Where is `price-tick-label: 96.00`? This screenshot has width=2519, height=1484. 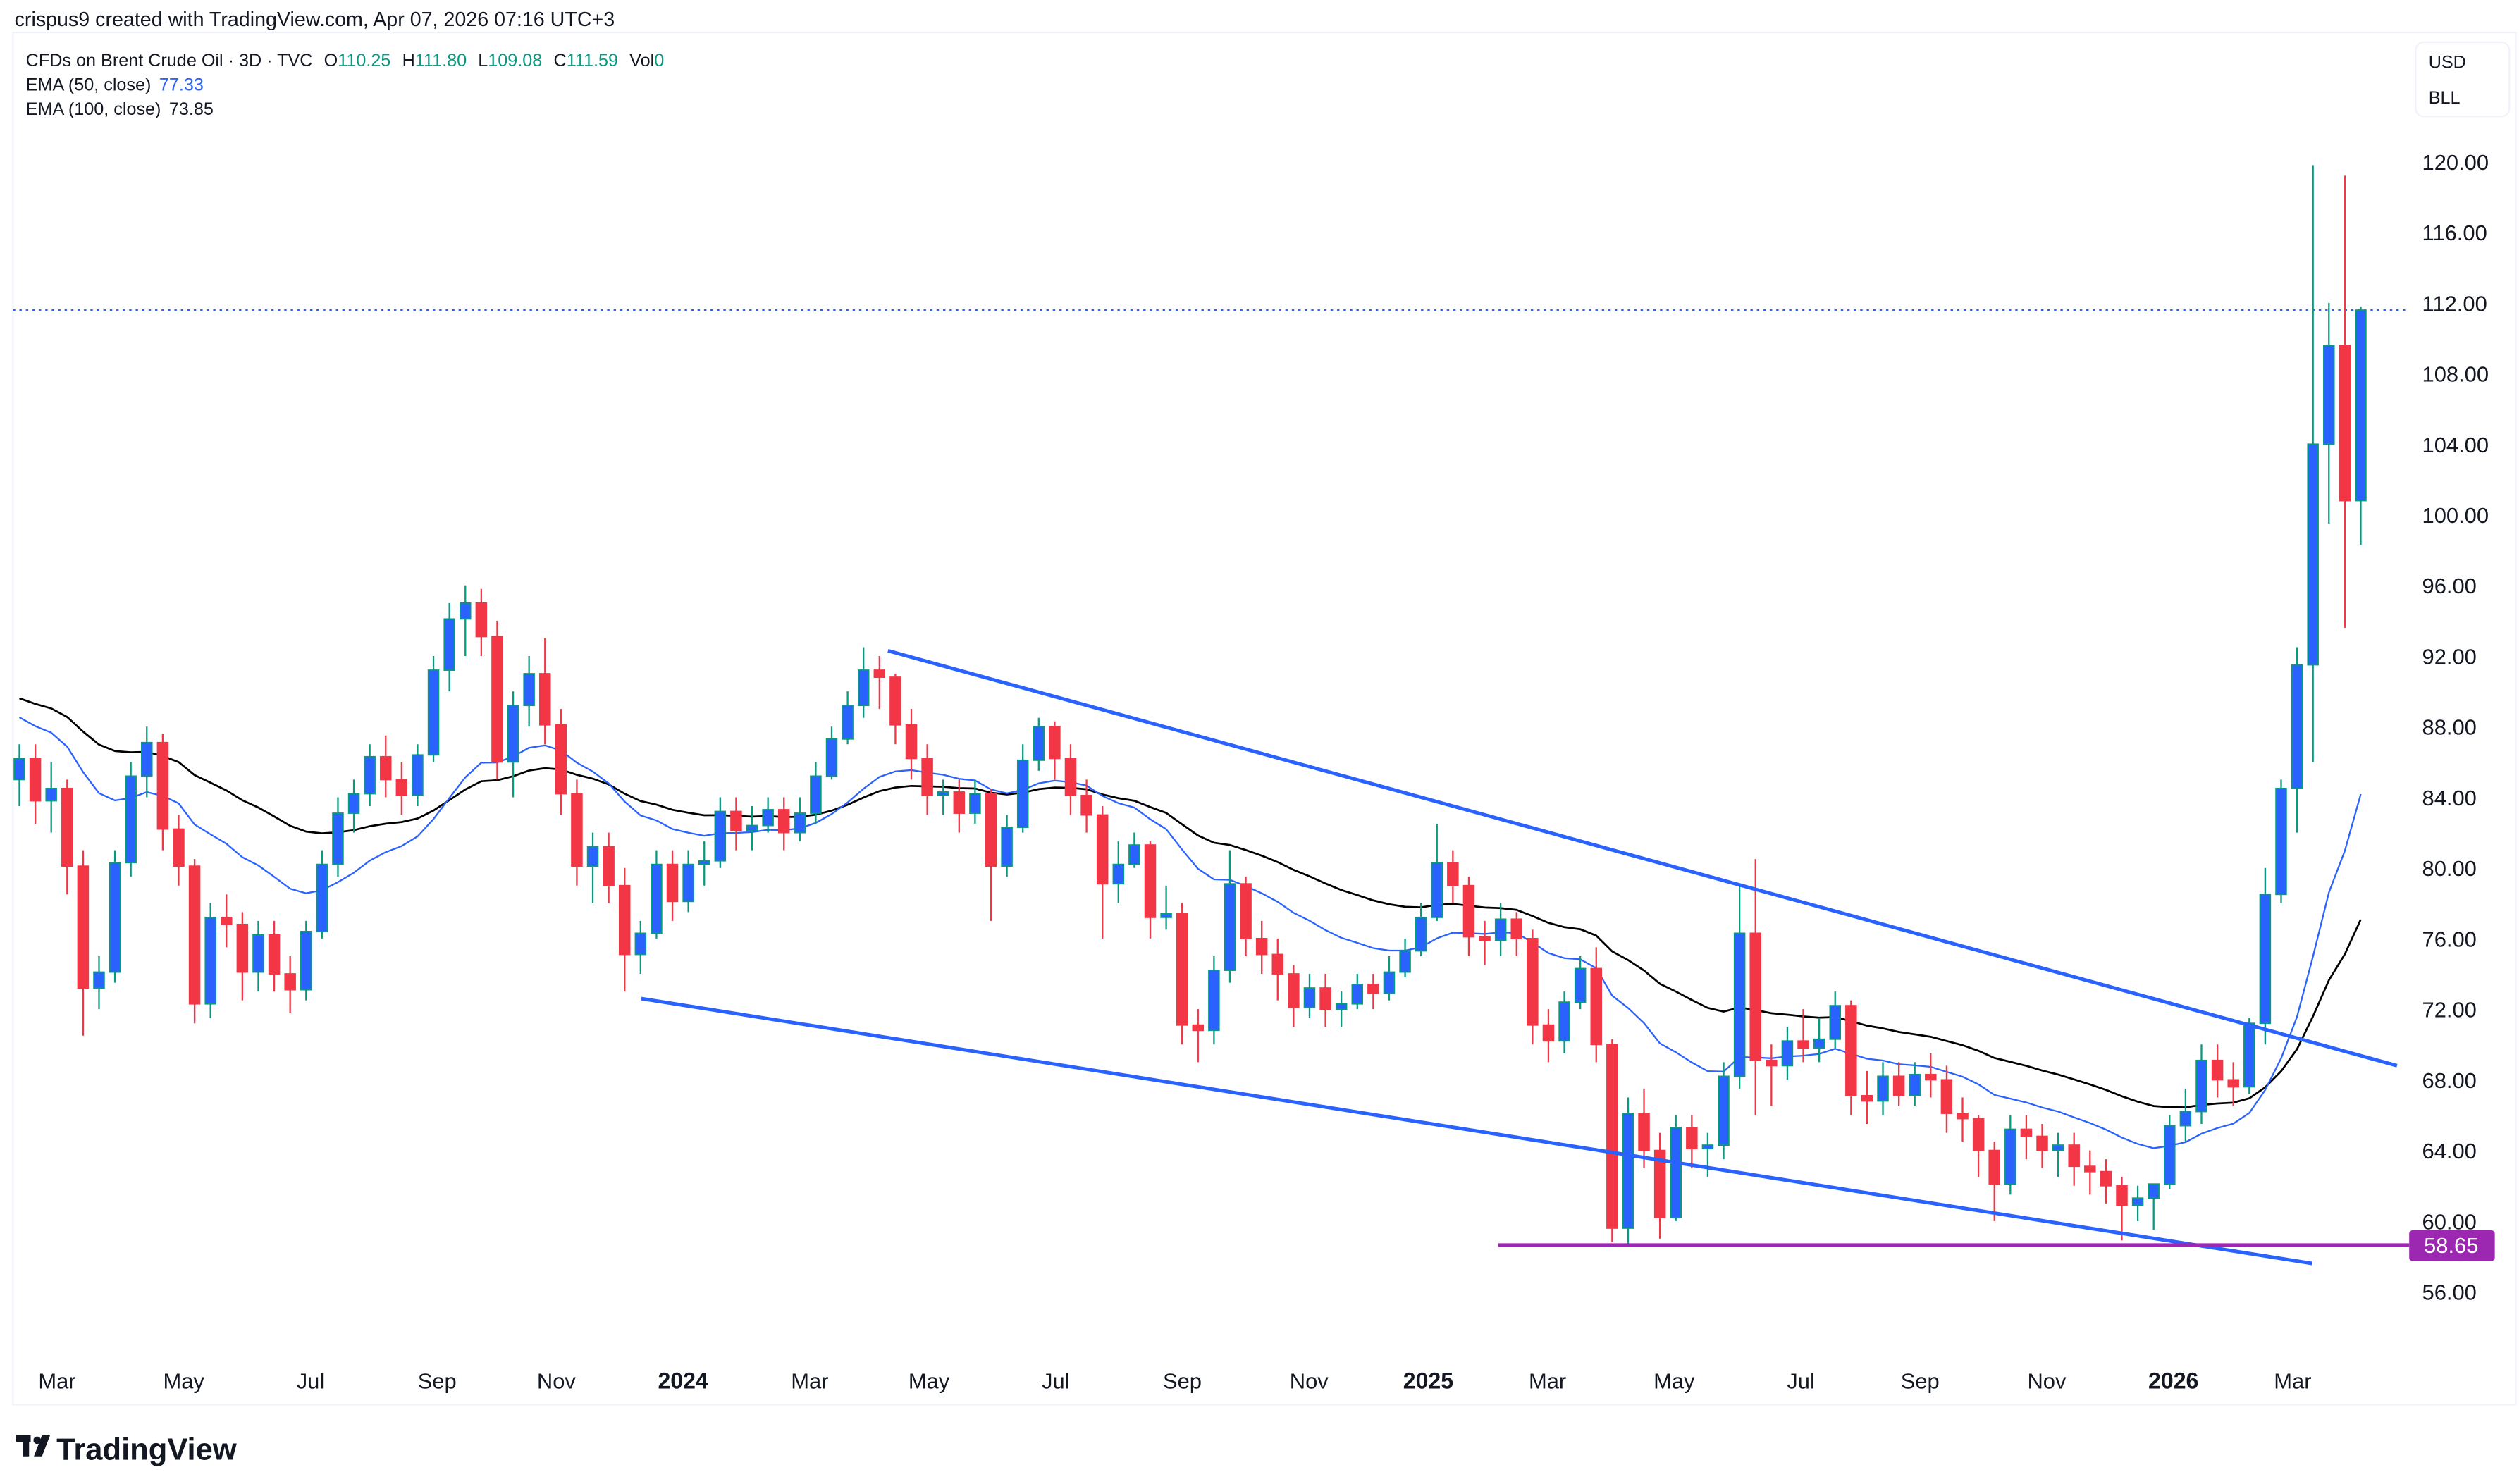 price-tick-label: 96.00 is located at coordinates (2449, 586).